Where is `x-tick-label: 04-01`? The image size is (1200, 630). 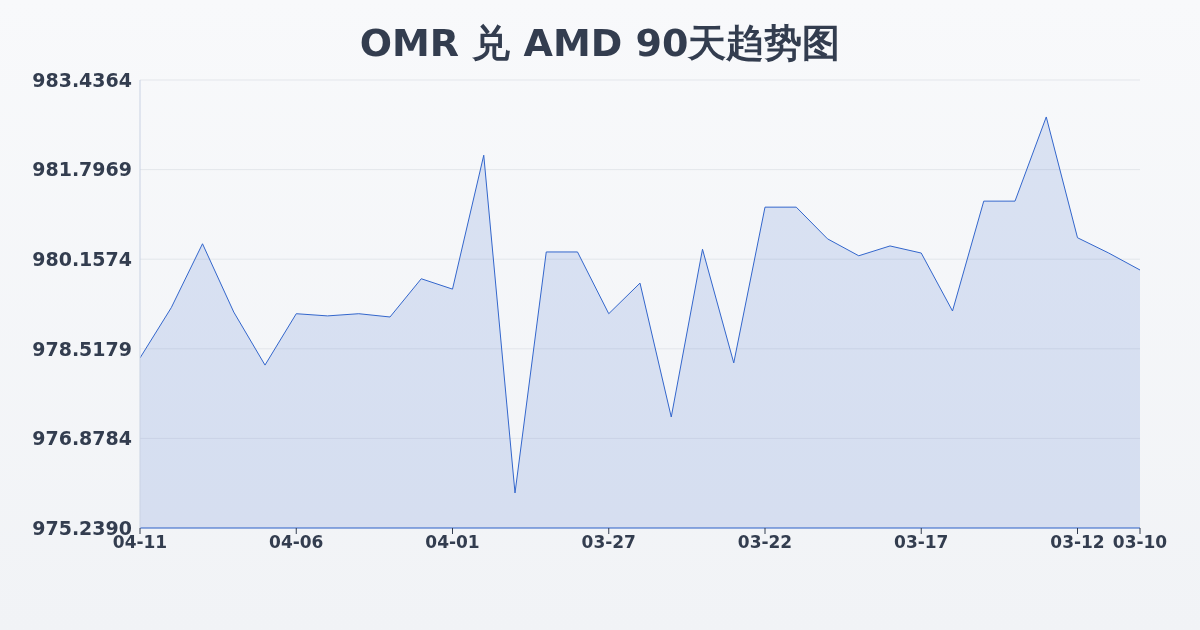
x-tick-label: 04-01 is located at coordinates (452, 542).